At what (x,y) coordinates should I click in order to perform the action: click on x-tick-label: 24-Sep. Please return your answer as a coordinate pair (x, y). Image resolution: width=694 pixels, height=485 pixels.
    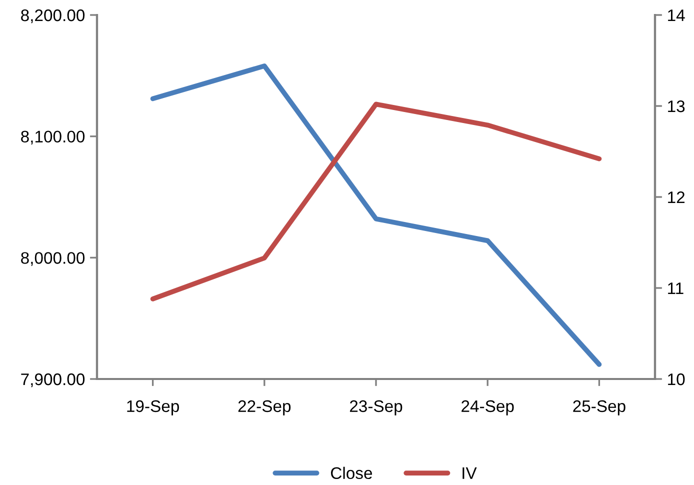
    Looking at the image, I should click on (488, 408).